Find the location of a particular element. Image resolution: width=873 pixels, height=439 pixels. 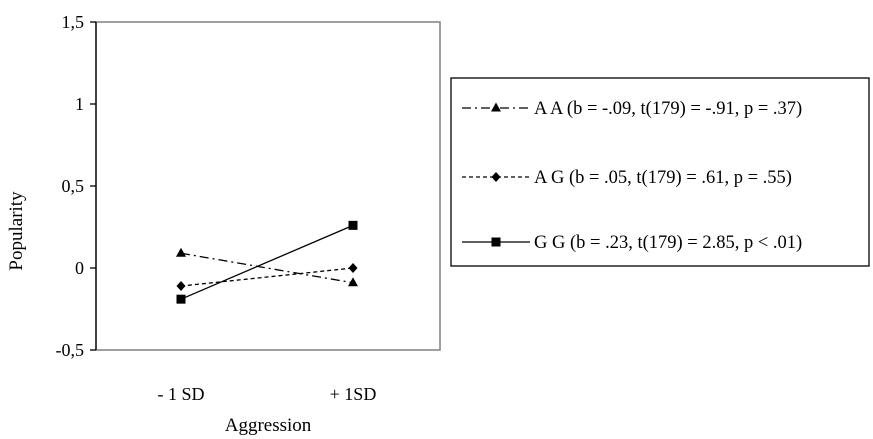

legend-label-1: A A (b = -.09, t(179) = -.91, p = .37) is located at coordinates (668, 109).